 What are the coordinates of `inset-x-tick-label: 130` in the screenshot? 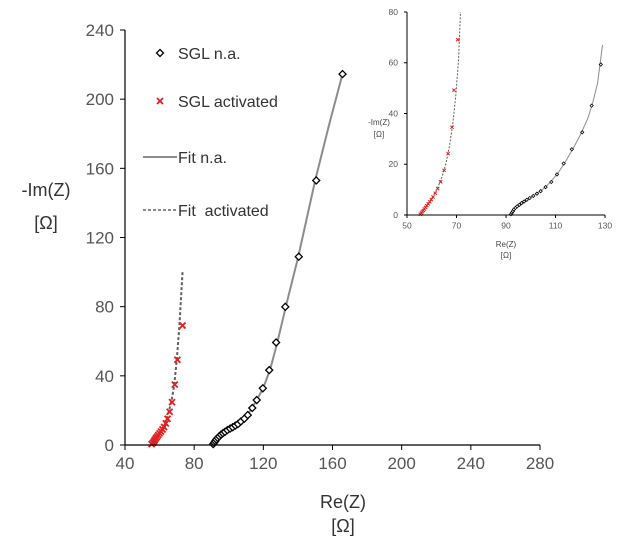 It's located at (605, 226).